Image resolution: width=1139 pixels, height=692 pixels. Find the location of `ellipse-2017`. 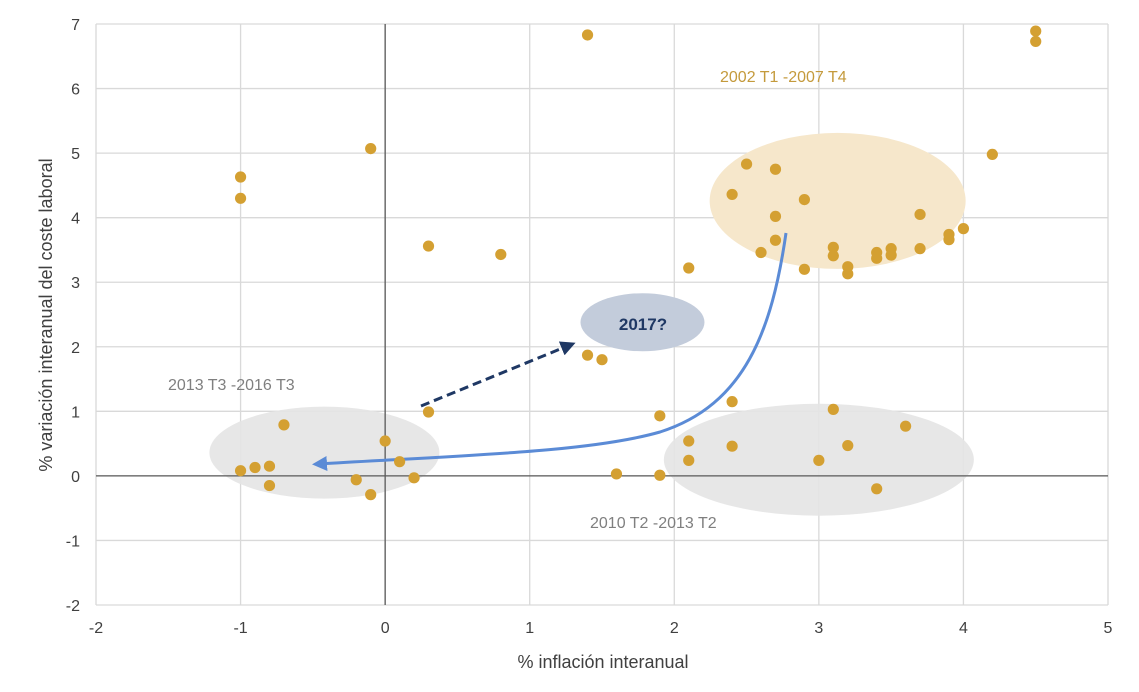

ellipse-2017 is located at coordinates (642, 322).